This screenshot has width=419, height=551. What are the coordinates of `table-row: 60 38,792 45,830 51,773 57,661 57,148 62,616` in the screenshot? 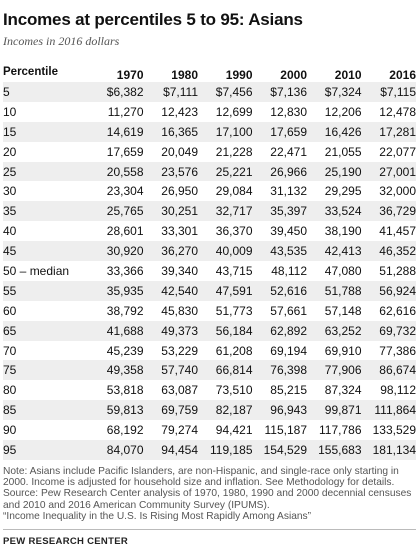 It's located at (209, 311).